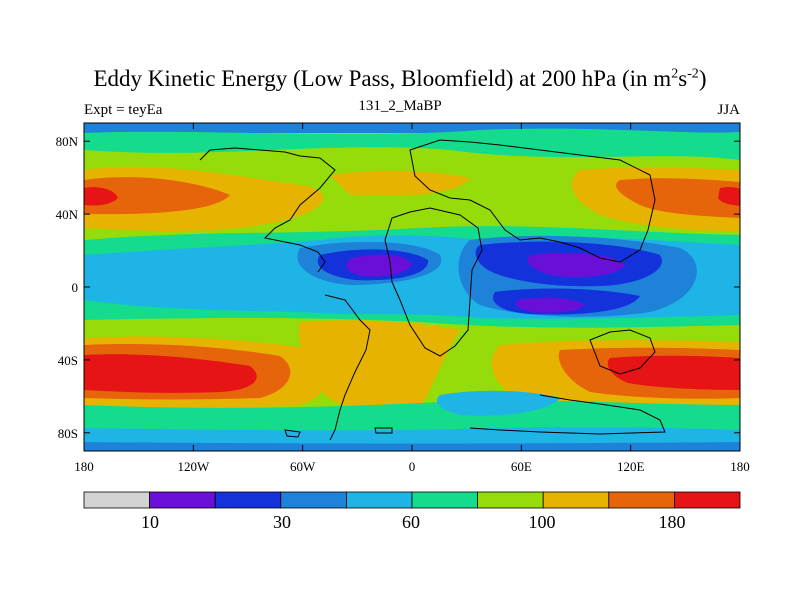  What do you see at coordinates (303, 466) in the screenshot?
I see `x-tick-label: 60W` at bounding box center [303, 466].